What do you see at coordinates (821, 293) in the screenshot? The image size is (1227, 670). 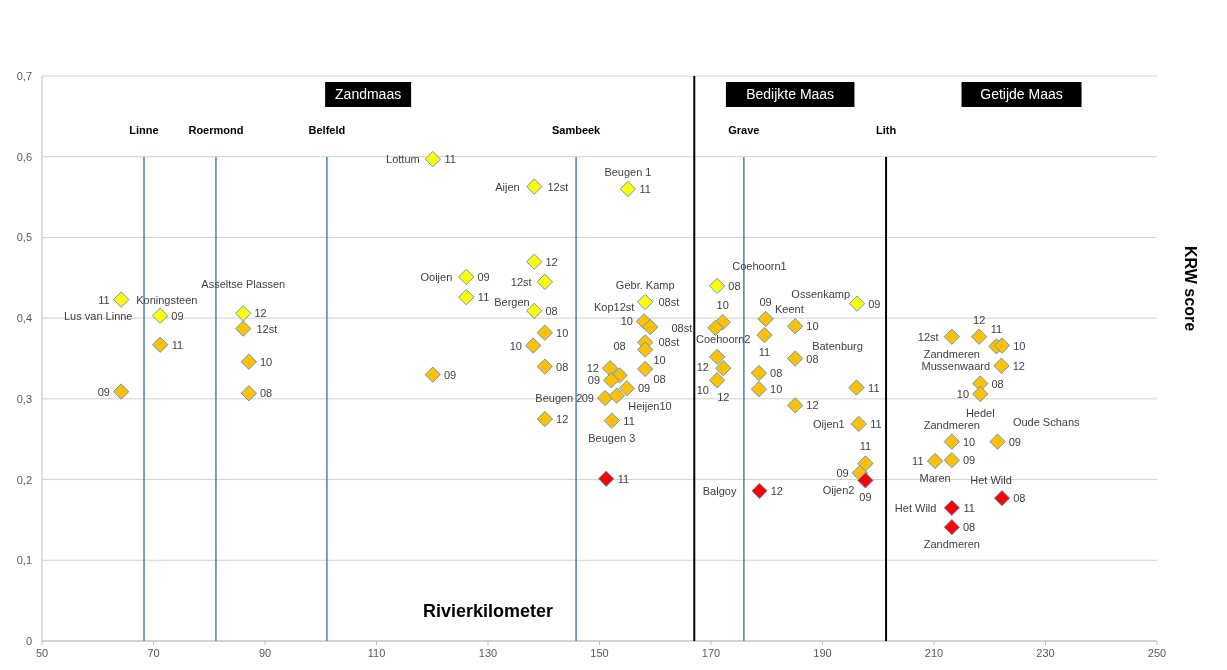 I see `annotation: Ossenkamp` at bounding box center [821, 293].